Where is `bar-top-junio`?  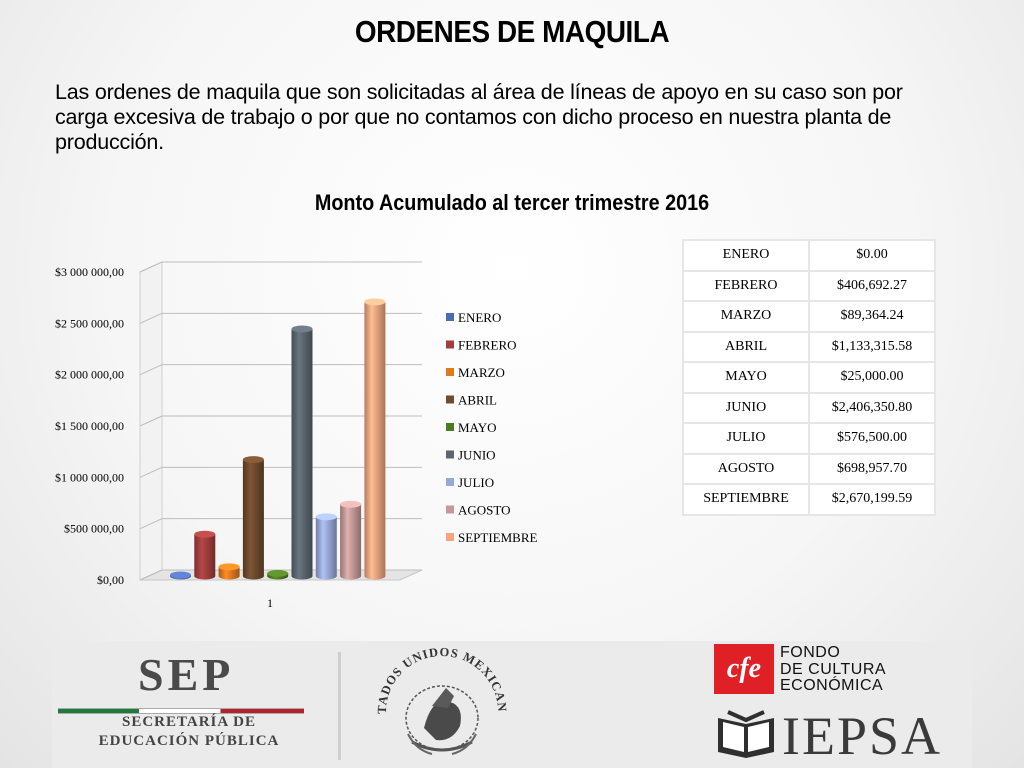 bar-top-junio is located at coordinates (302, 329).